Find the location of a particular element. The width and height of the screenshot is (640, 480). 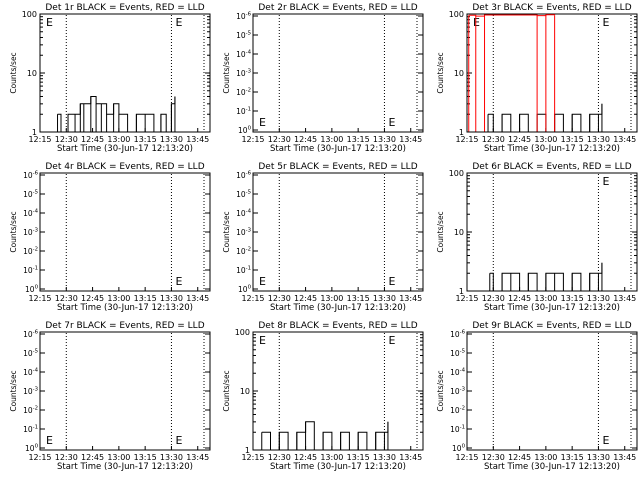

panel-title: Det 5r BLACK = Events, RED = LLD is located at coordinates (337, 167).